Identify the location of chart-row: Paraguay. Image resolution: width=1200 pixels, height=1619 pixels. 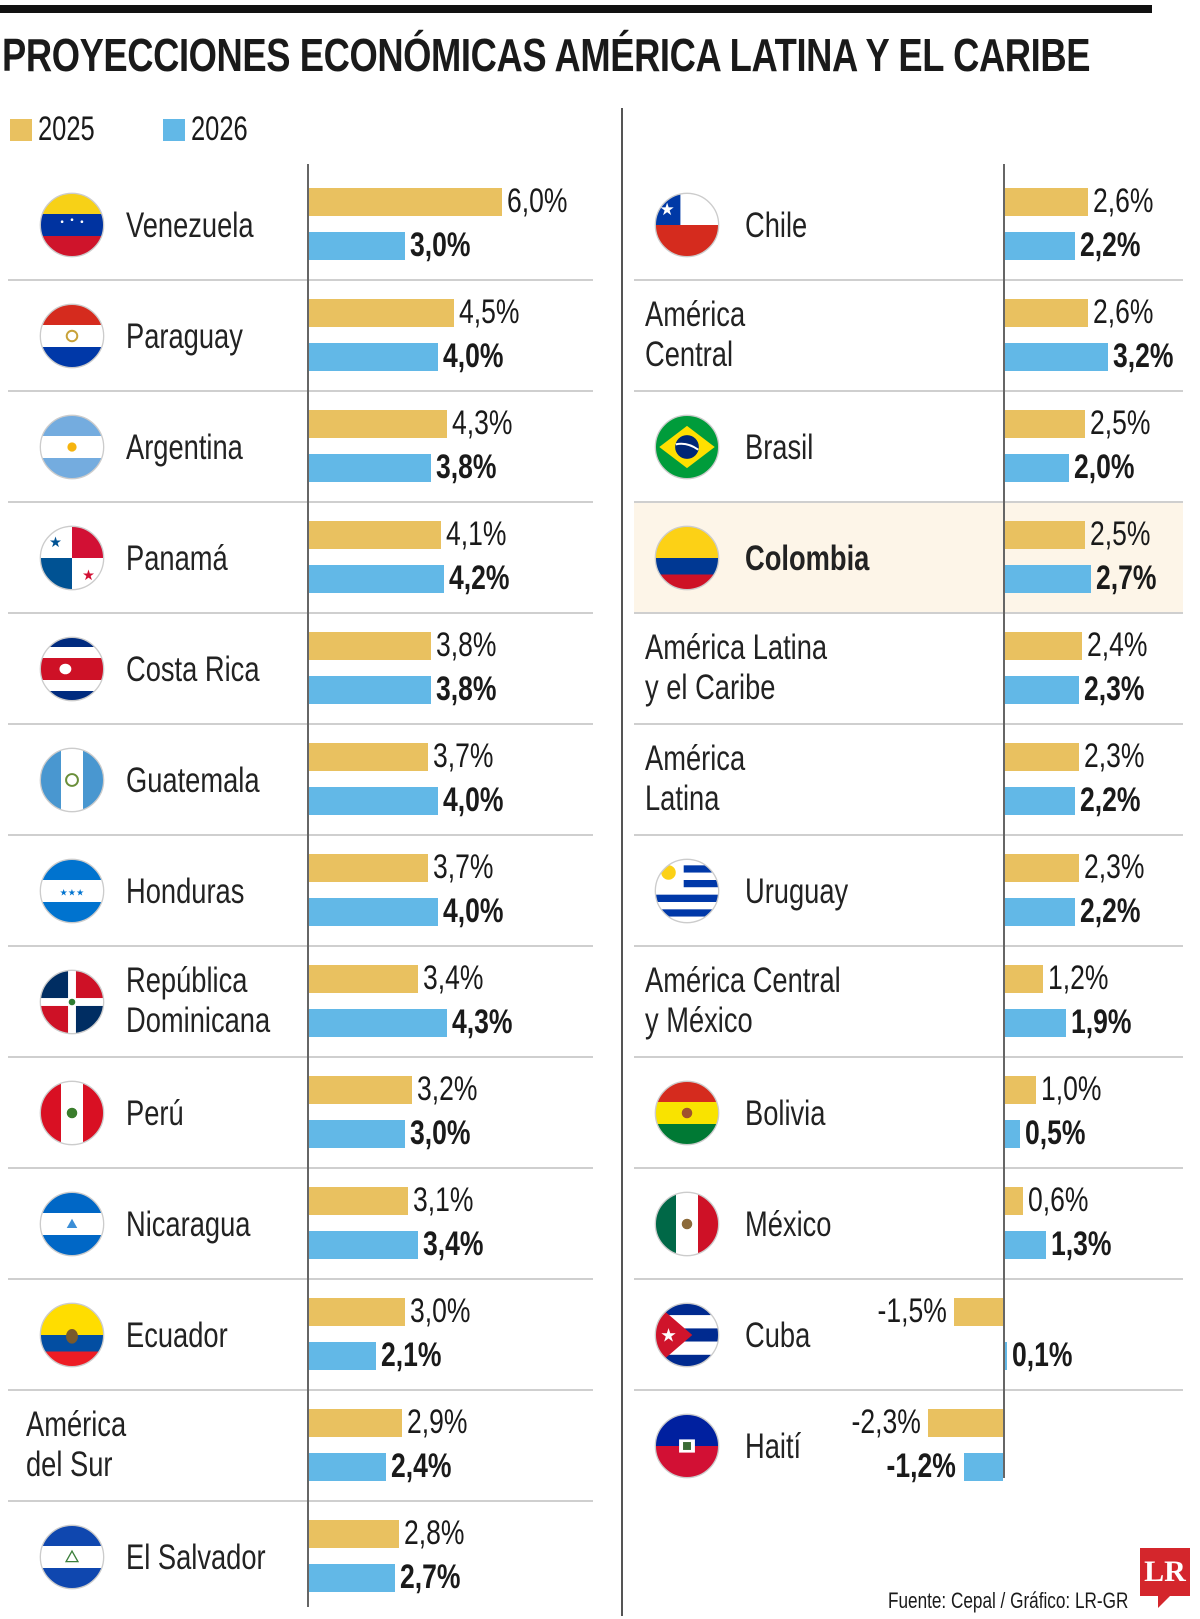
(300, 336).